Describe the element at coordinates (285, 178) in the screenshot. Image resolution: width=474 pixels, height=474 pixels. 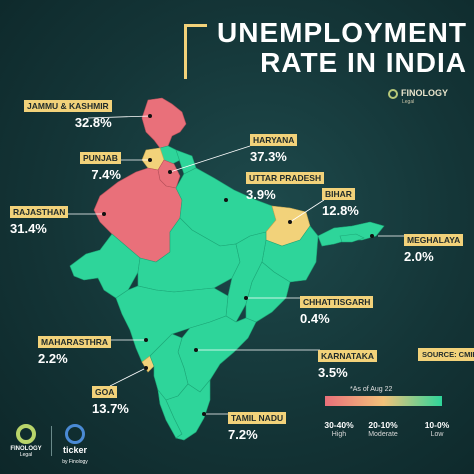
I see `state-name: UTTAR PRADESH` at that location.